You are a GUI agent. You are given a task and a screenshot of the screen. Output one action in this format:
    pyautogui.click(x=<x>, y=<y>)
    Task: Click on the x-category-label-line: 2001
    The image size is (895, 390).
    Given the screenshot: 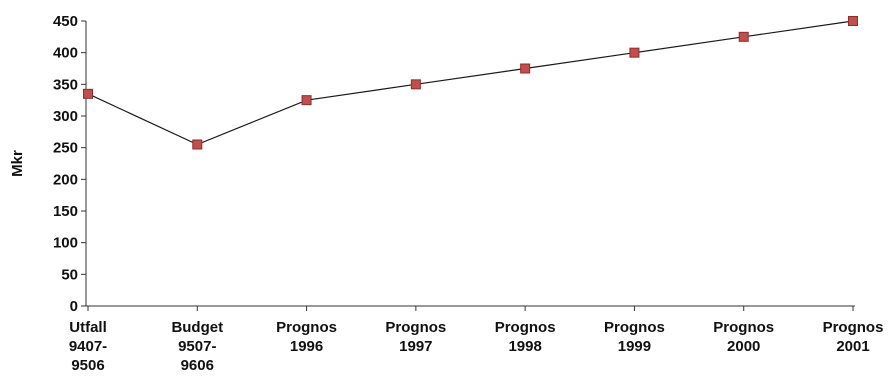 What is the action you would take?
    pyautogui.click(x=852, y=346)
    